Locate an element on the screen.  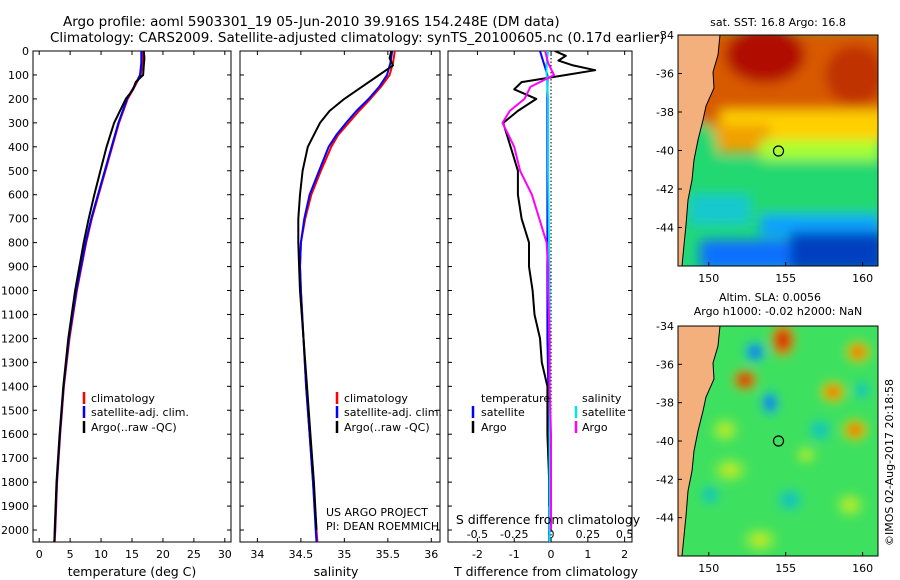
y-tick-label: 1300 is located at coordinates (15, 362).